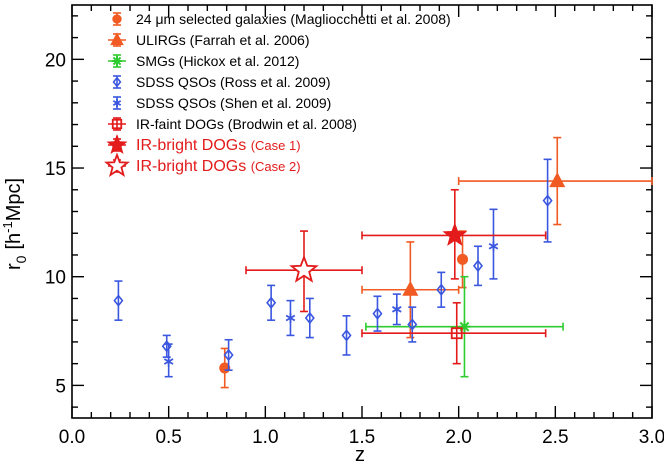  What do you see at coordinates (168, 437) in the screenshot?
I see `x-tick-label: 0.5` at bounding box center [168, 437].